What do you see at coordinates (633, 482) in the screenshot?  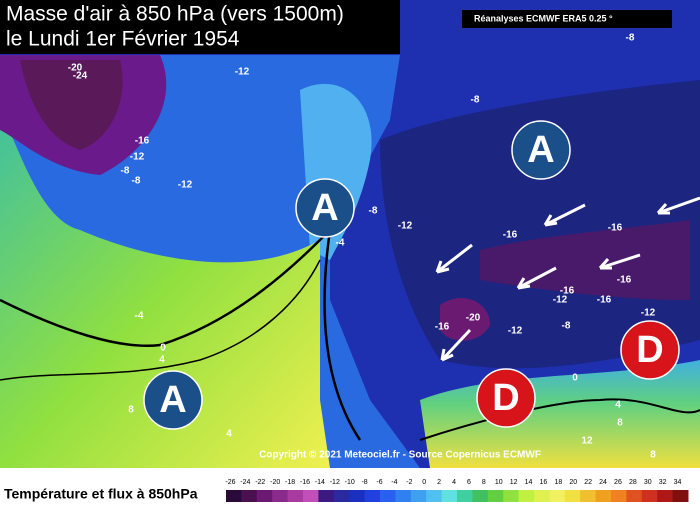 I see `colorbar-tick-label: 28` at bounding box center [633, 482].